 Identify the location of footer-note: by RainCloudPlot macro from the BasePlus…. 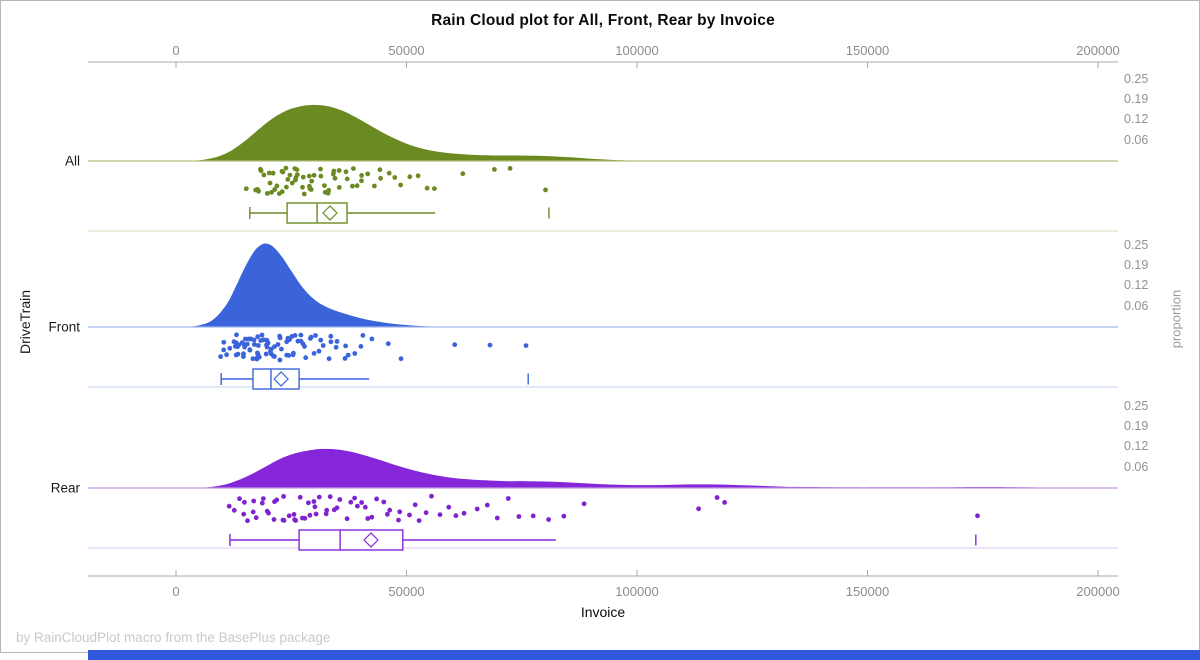
(173, 637).